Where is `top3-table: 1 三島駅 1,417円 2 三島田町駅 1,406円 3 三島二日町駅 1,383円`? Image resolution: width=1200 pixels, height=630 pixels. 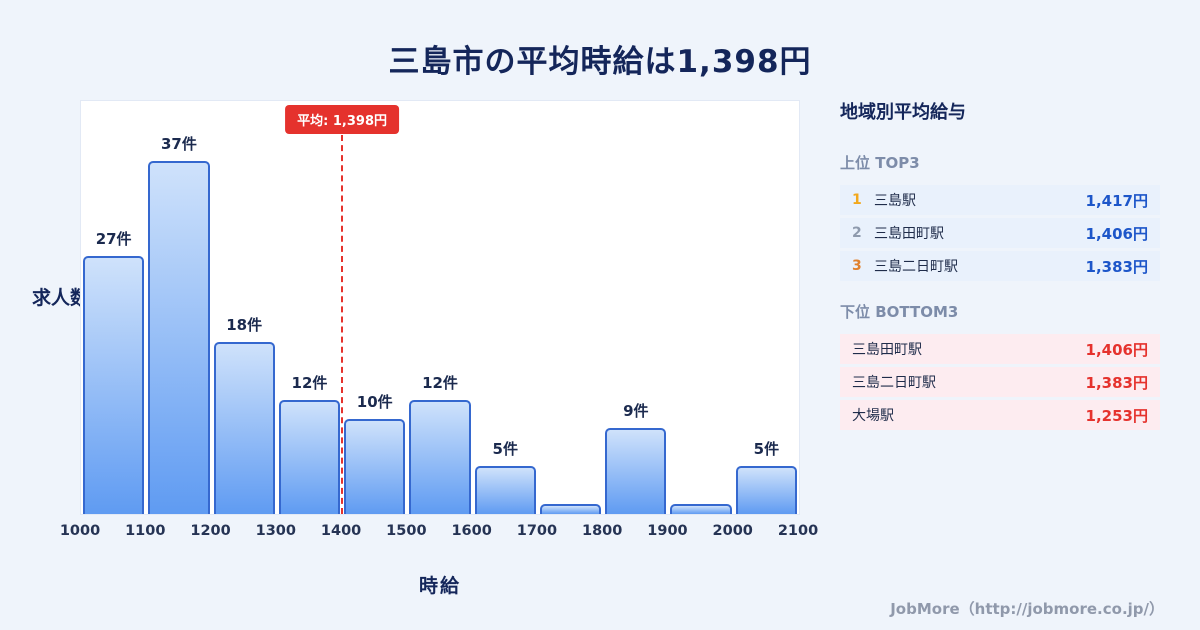 top3-table: 1 三島駅 1,417円 2 三島田町駅 1,406円 3 三島二日町駅 1,383円 is located at coordinates (1000, 233).